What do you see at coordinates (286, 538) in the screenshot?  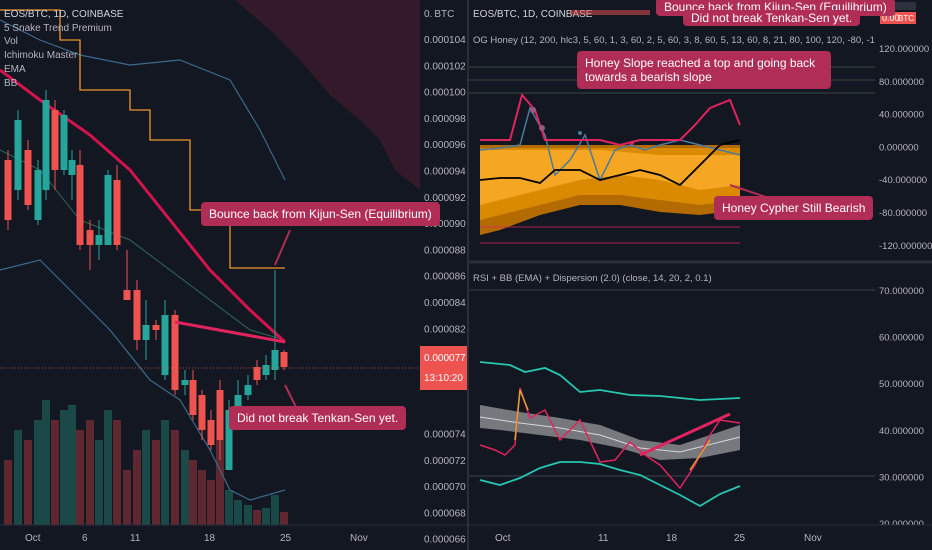 I see `date-tick-25: 25` at bounding box center [286, 538].